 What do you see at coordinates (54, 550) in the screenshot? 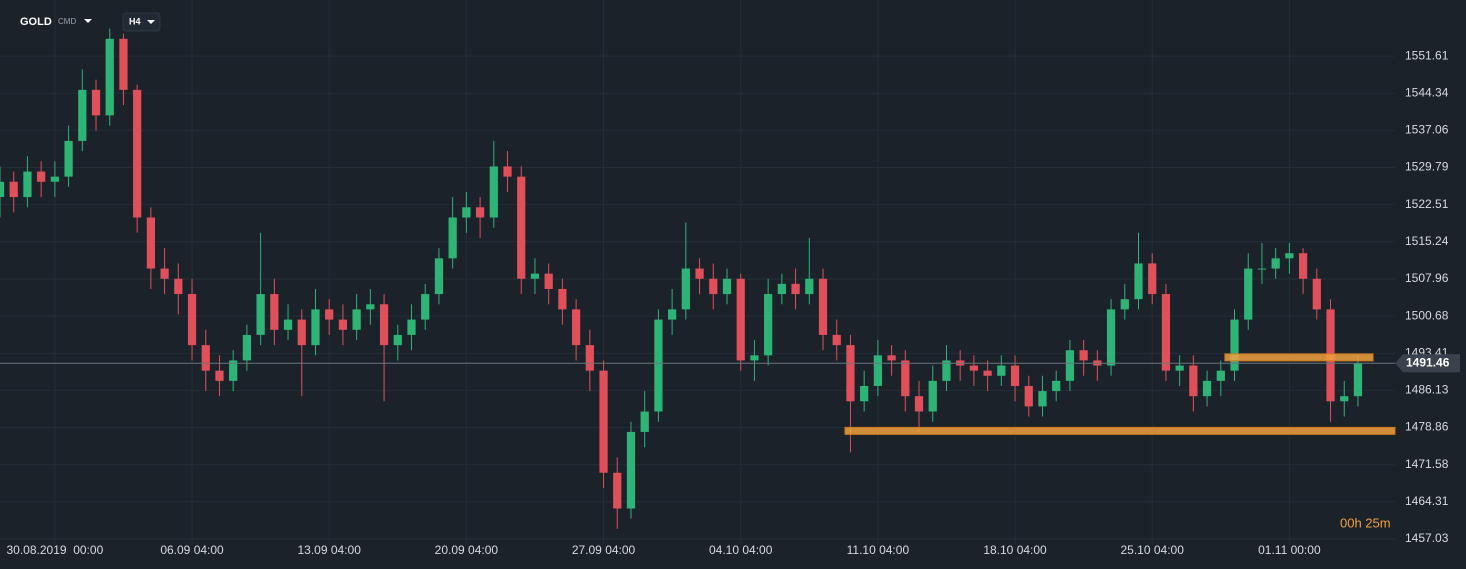
I see `x-tick-label: 30.08.2019 00:00` at bounding box center [54, 550].